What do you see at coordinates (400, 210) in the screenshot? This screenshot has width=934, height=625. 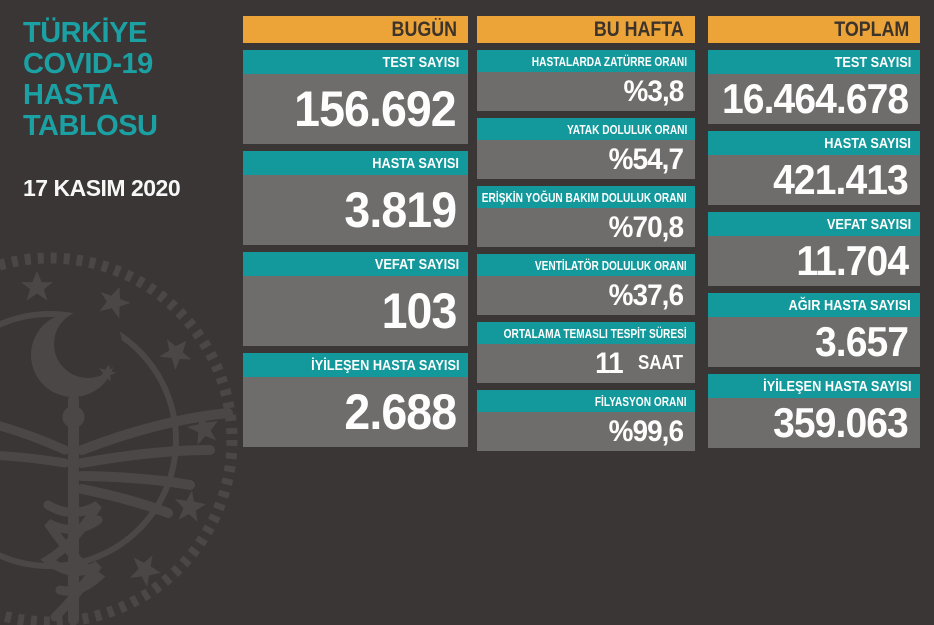 I see `stat-value: 3.819` at bounding box center [400, 210].